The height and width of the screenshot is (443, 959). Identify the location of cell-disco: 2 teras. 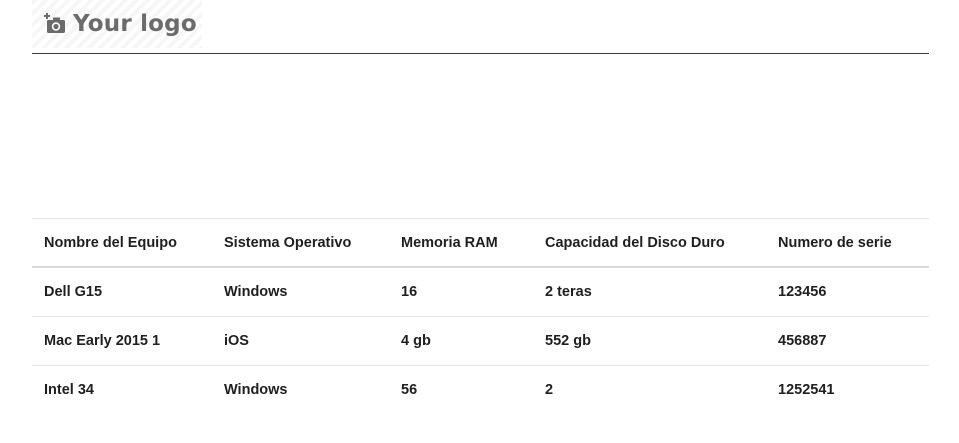
(649, 292).